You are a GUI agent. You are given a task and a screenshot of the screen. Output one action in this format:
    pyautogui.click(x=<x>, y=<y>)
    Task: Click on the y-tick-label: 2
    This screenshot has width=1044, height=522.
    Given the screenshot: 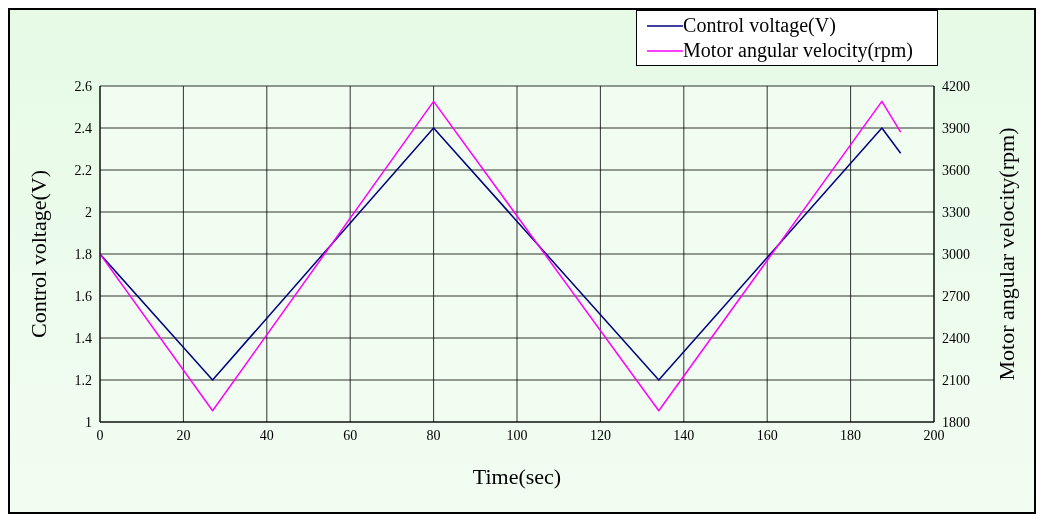 What is the action you would take?
    pyautogui.click(x=88, y=212)
    